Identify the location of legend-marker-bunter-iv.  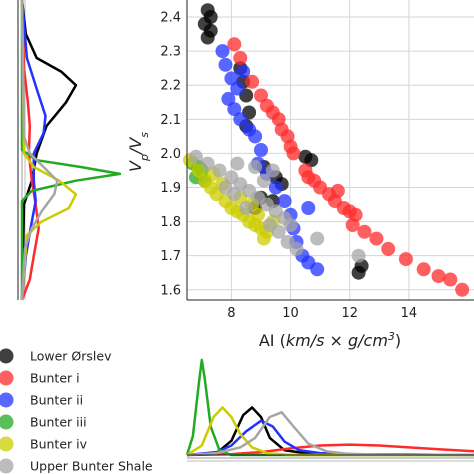
(7, 444).